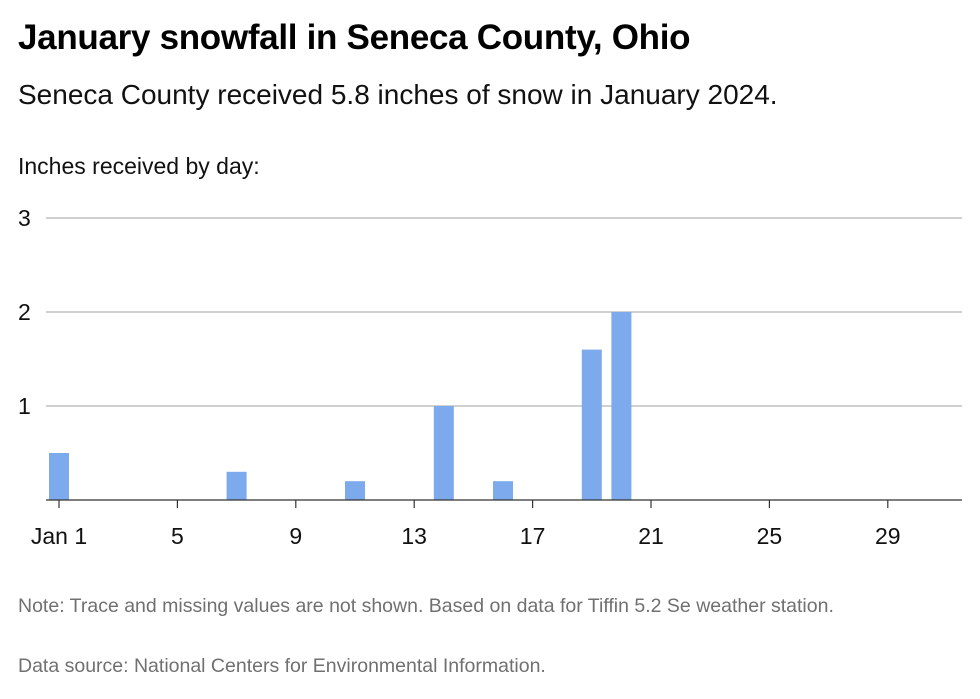  Describe the element at coordinates (651, 536) in the screenshot. I see `x-tick-label: 21` at that location.